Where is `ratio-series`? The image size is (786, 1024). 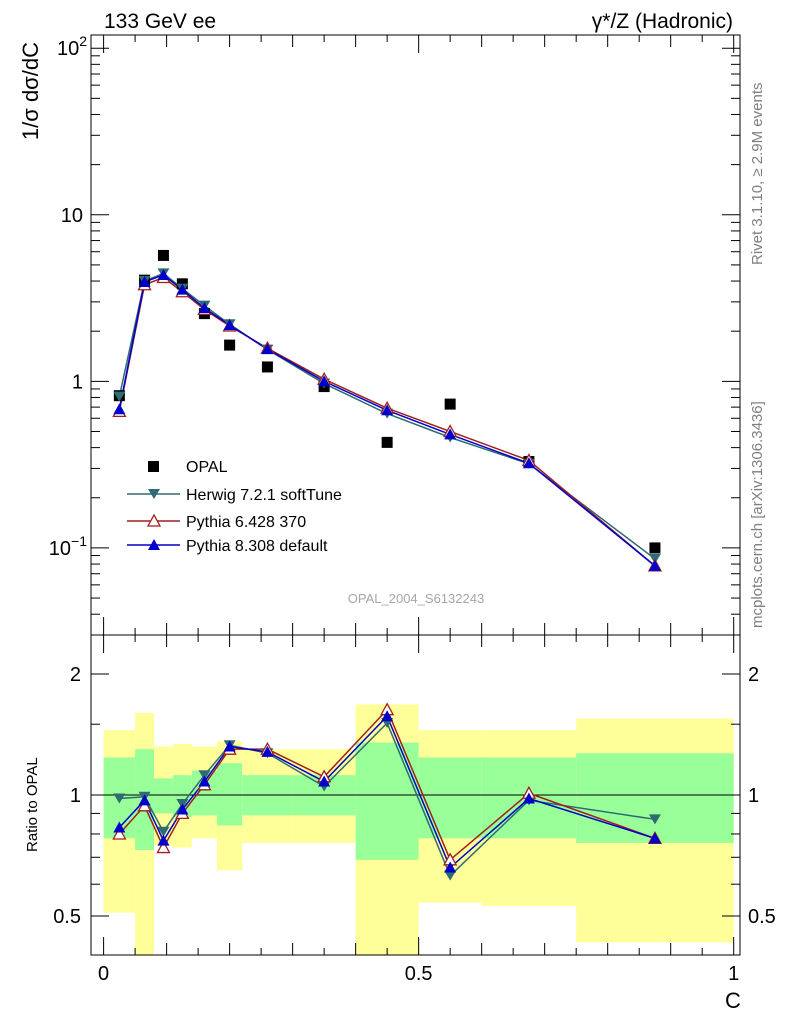 ratio-series is located at coordinates (387, 791).